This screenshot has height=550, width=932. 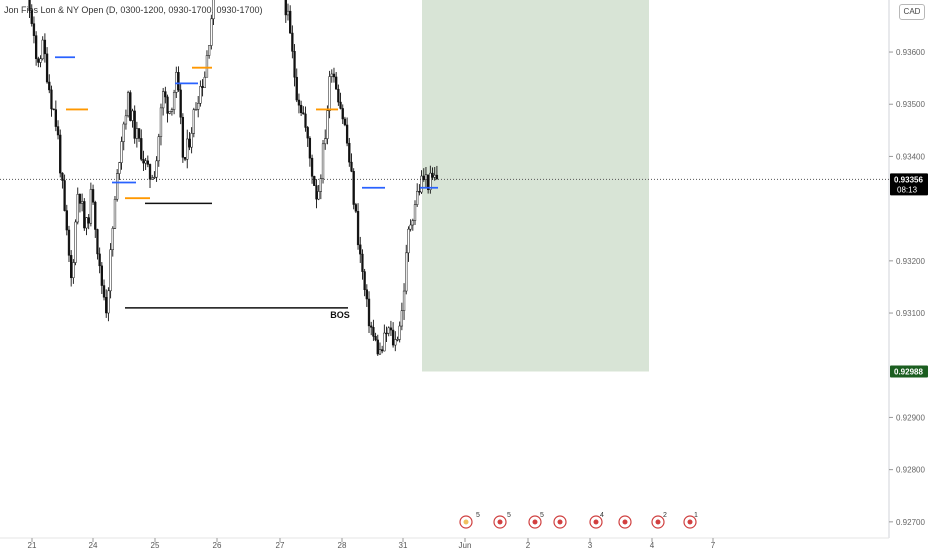 What do you see at coordinates (340, 315) in the screenshot?
I see `bos-label: BOS` at bounding box center [340, 315].